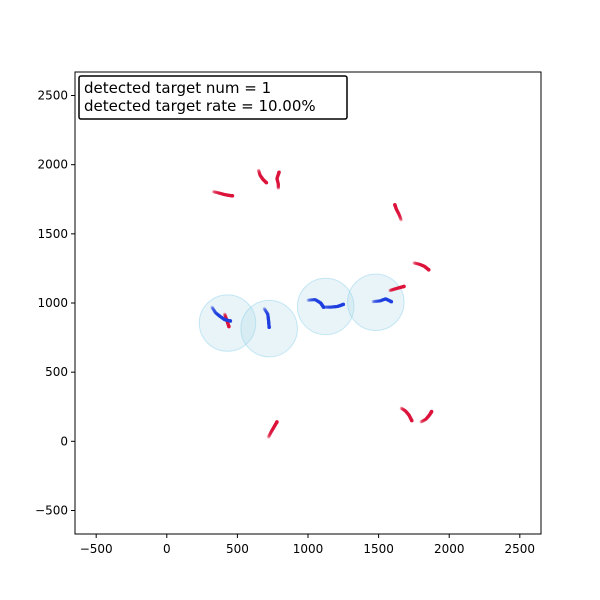  Describe the element at coordinates (64, 441) in the screenshot. I see `y-tick-label: 0` at that location.